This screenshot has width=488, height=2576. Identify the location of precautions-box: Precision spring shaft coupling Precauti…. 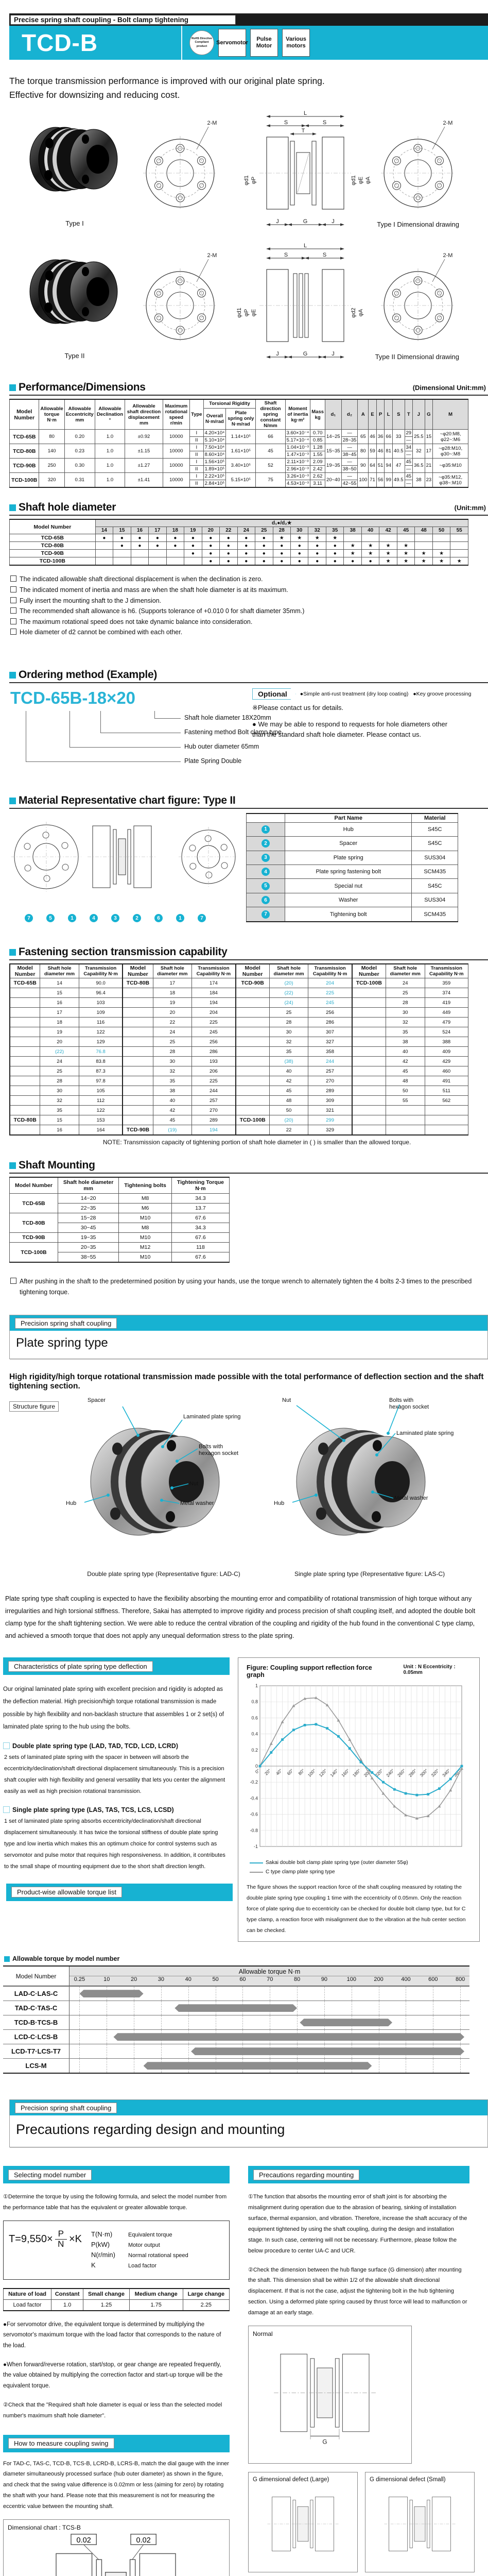
(249, 2123).